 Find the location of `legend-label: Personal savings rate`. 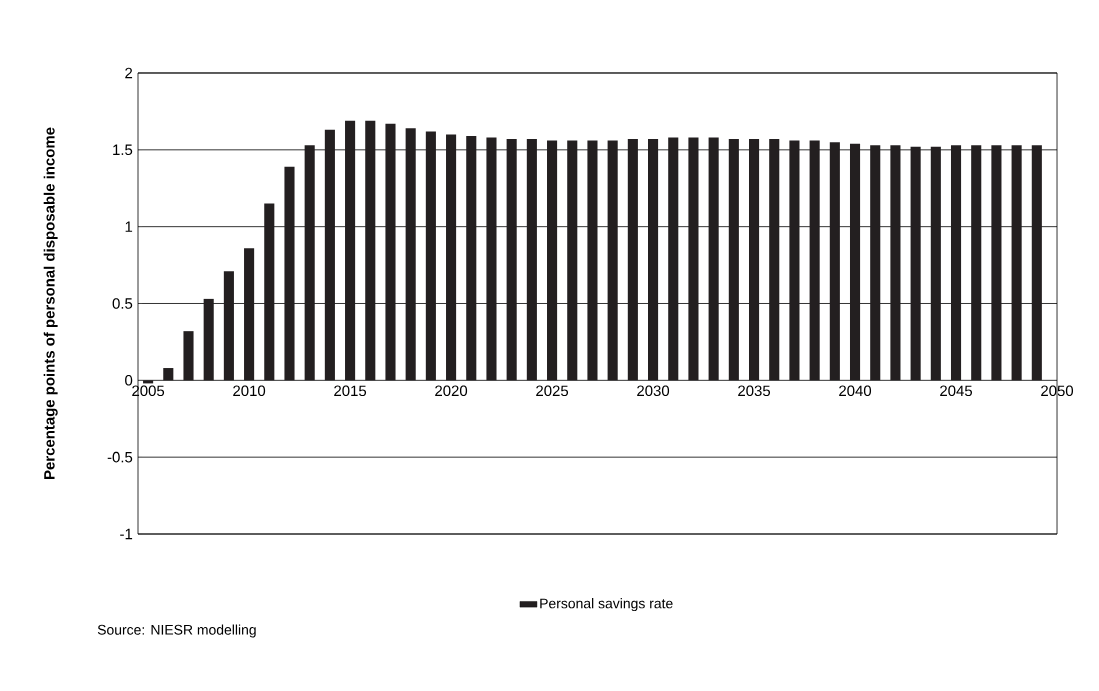

legend-label: Personal savings rate is located at coordinates (606, 605).